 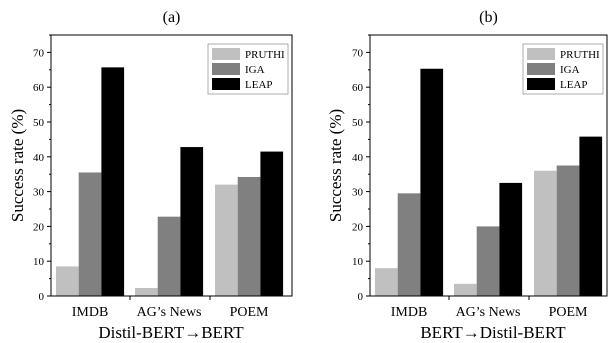 I want to click on x-axis-label: BERT→Distil-BERT, so click(x=493, y=332).